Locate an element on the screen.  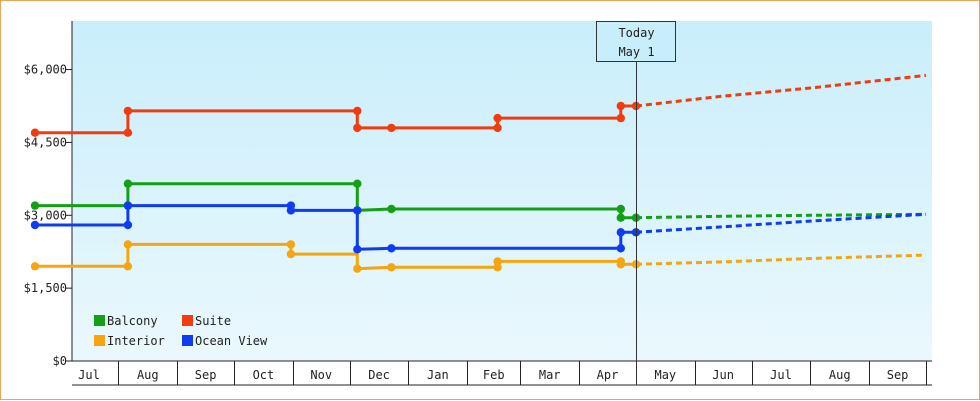
x-tick-label-4: Nov is located at coordinates (321, 375).